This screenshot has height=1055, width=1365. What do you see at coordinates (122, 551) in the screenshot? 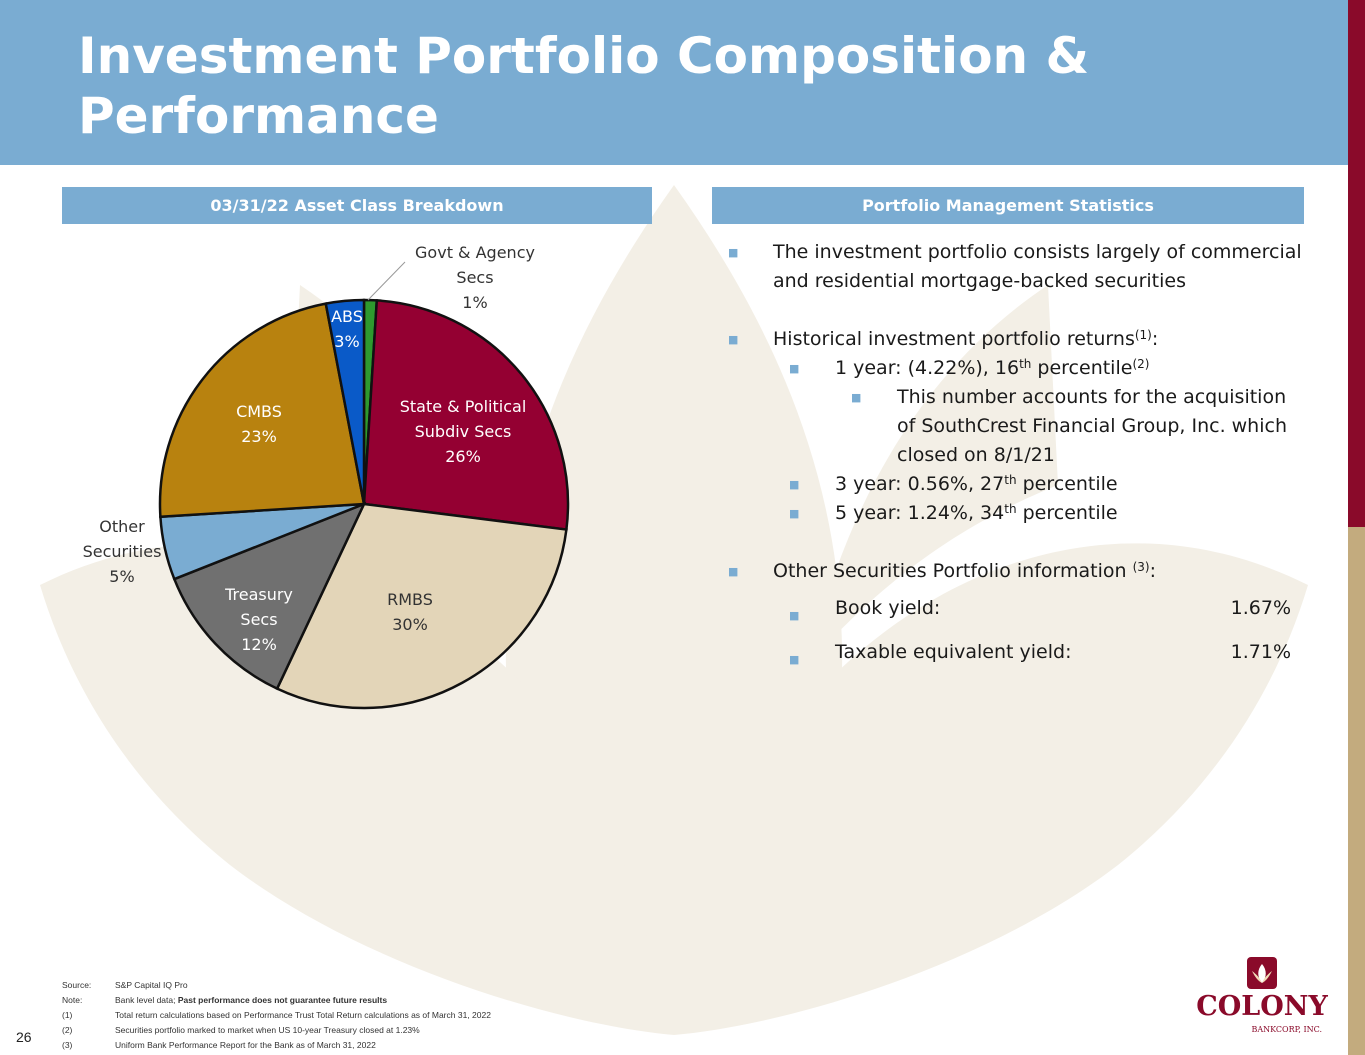
I see `data-label-other-securities: Other Securities 5%` at bounding box center [122, 551].